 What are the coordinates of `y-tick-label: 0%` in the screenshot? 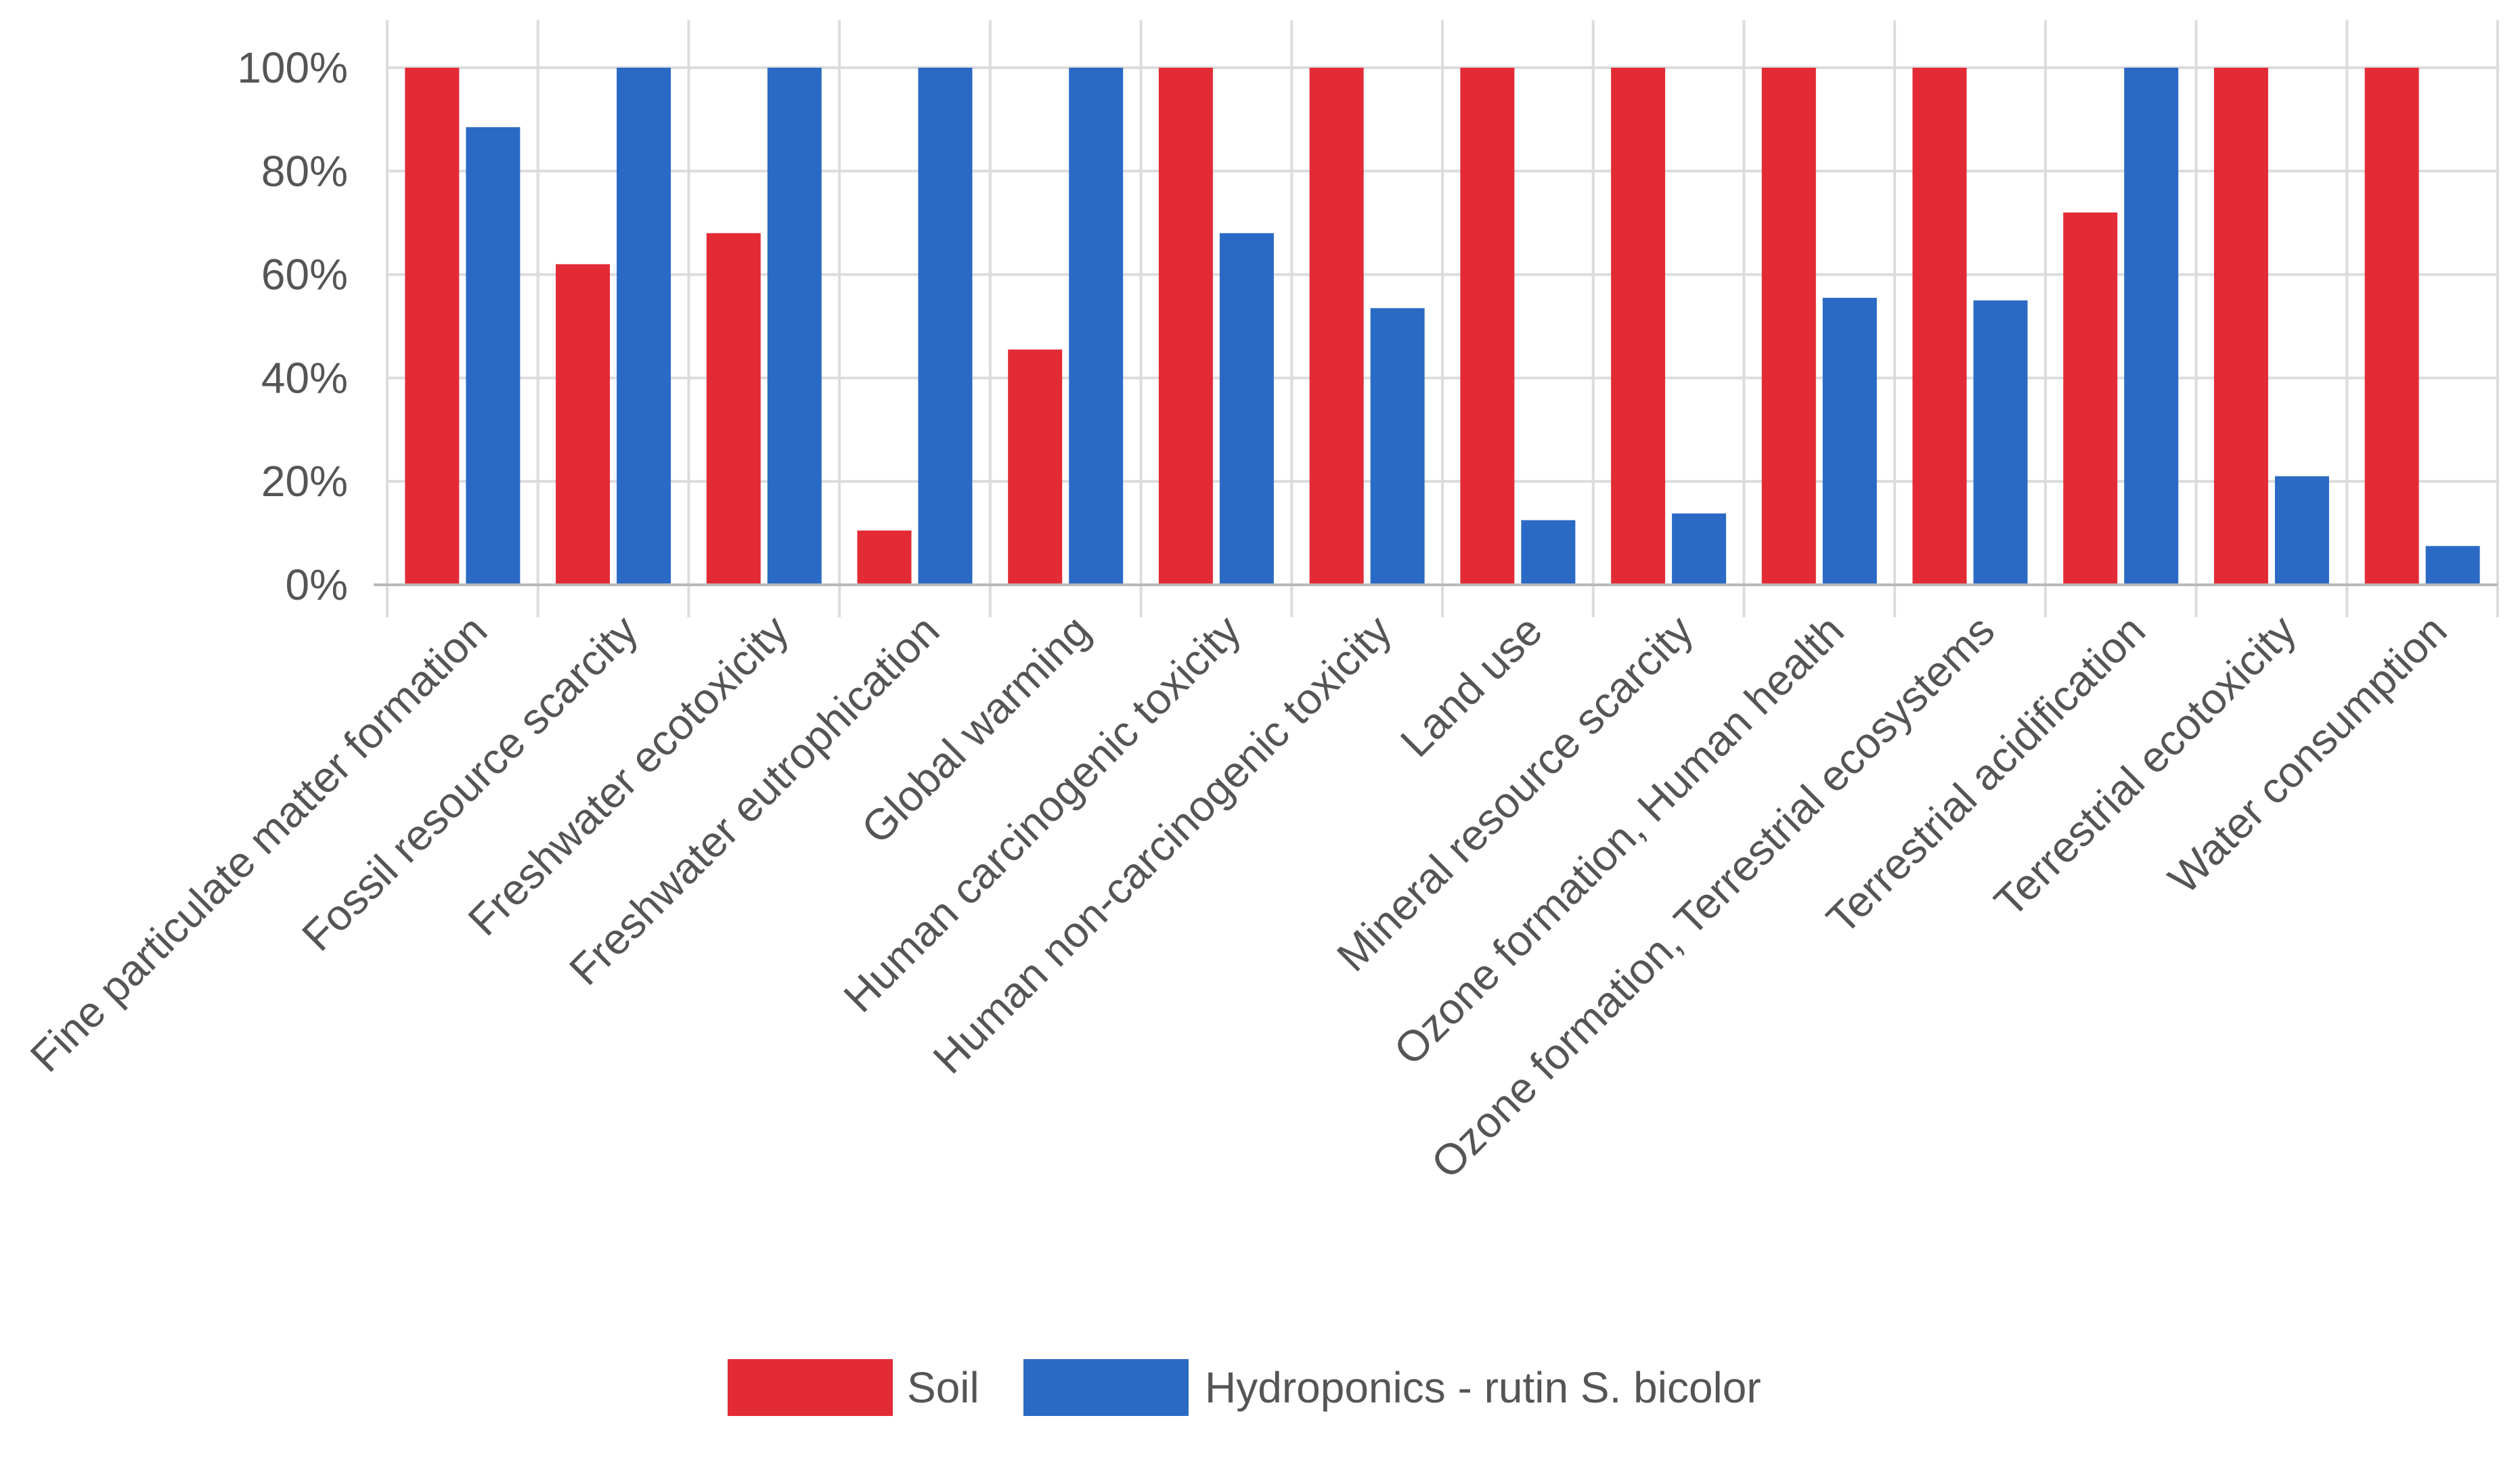 It's located at (318, 584).